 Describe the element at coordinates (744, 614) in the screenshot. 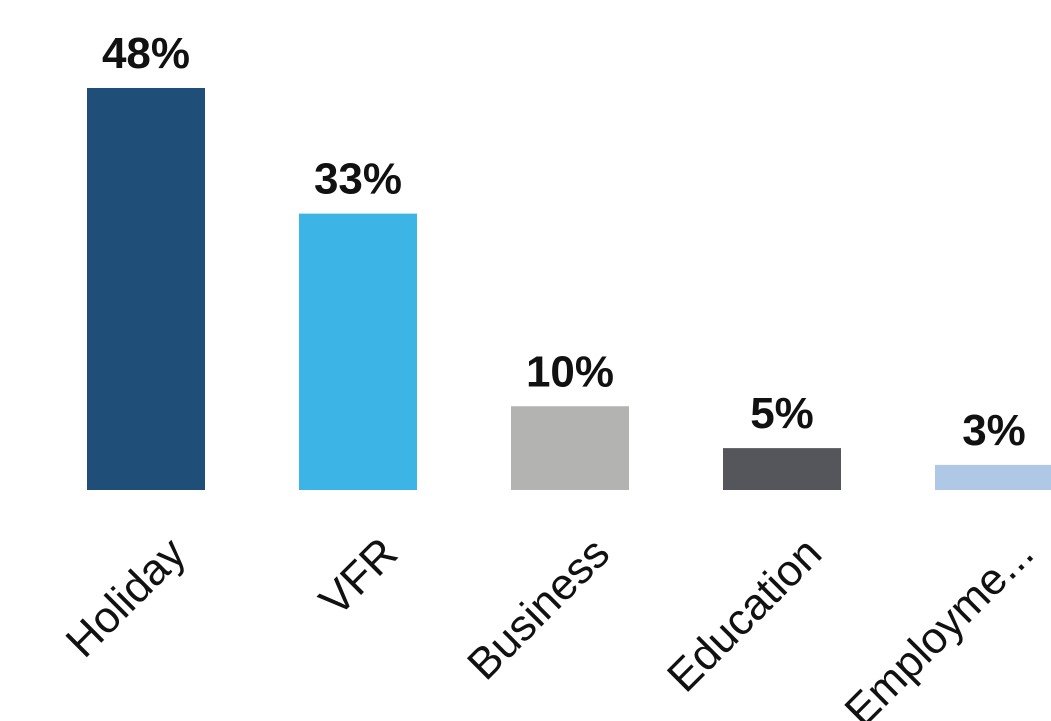

I see `x-tick-label: Education` at that location.